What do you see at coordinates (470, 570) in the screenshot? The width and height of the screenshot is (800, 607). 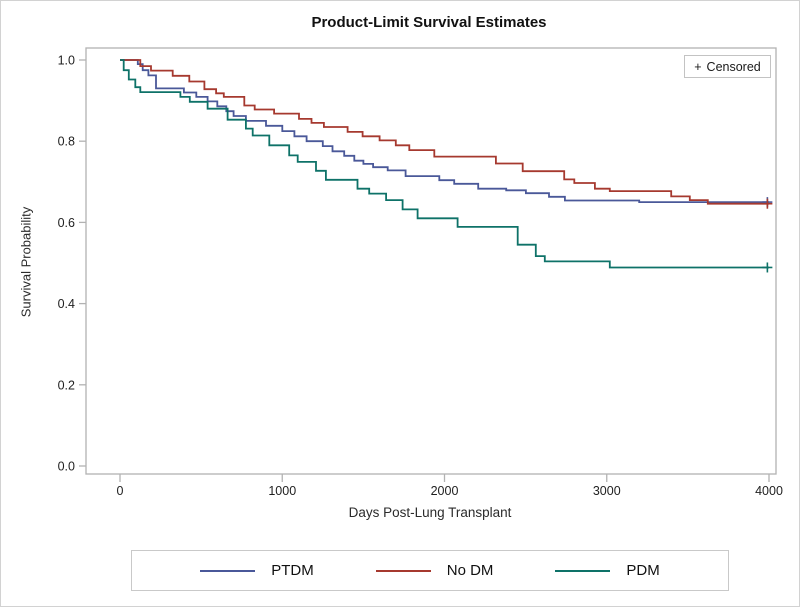 I see `legend-label: No DM` at bounding box center [470, 570].